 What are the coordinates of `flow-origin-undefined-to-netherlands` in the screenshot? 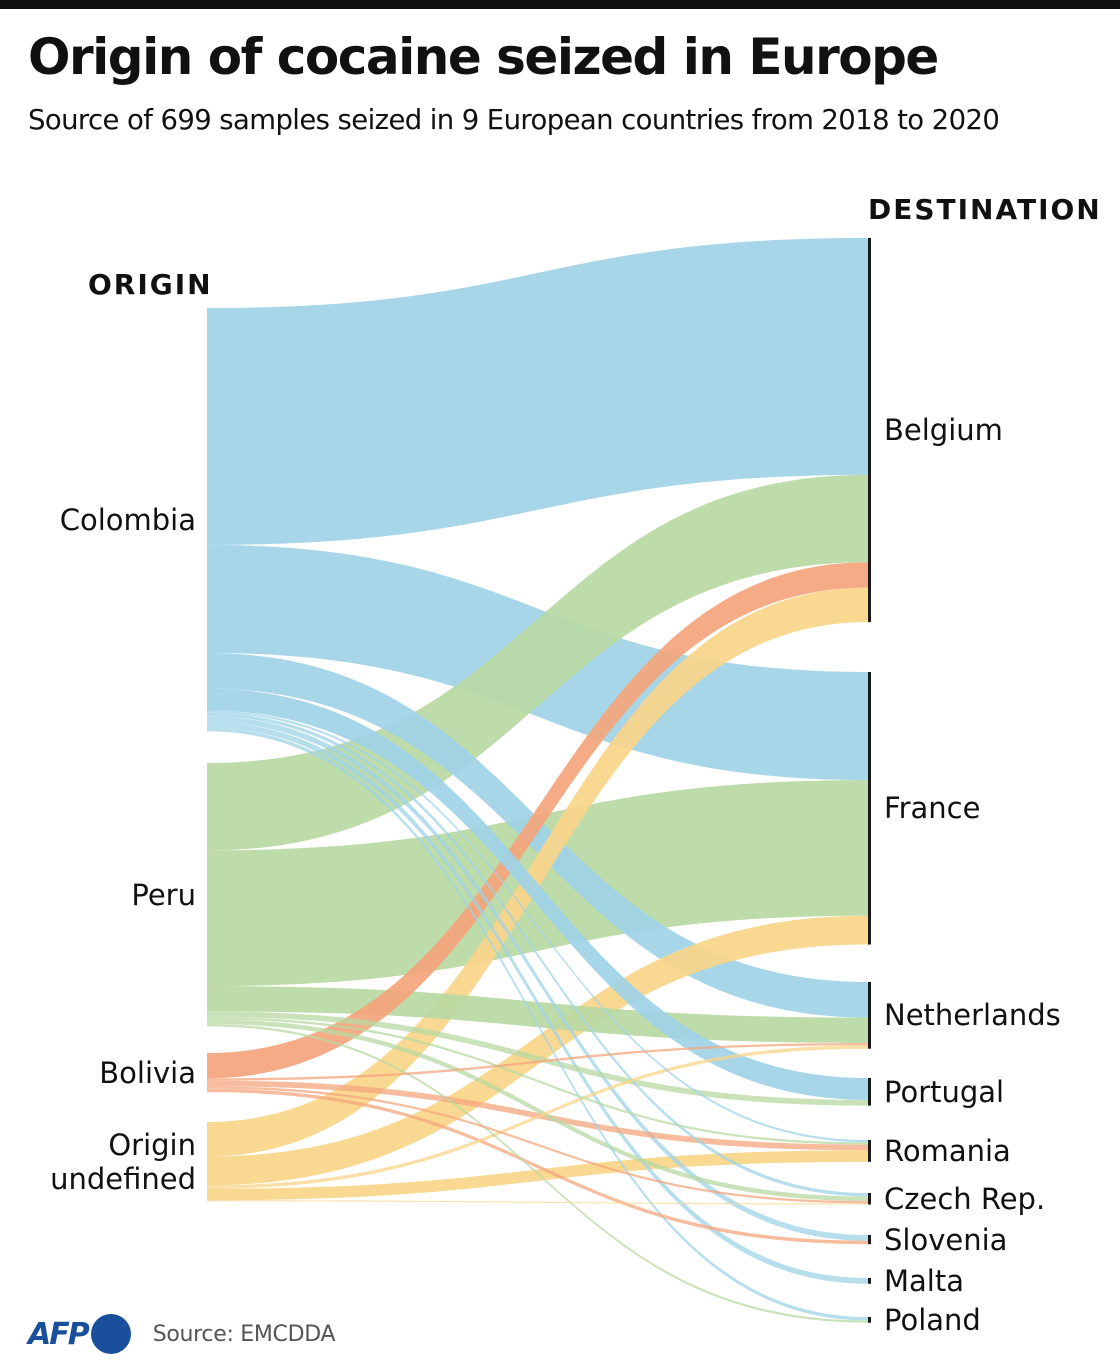 It's located at (537, 1117).